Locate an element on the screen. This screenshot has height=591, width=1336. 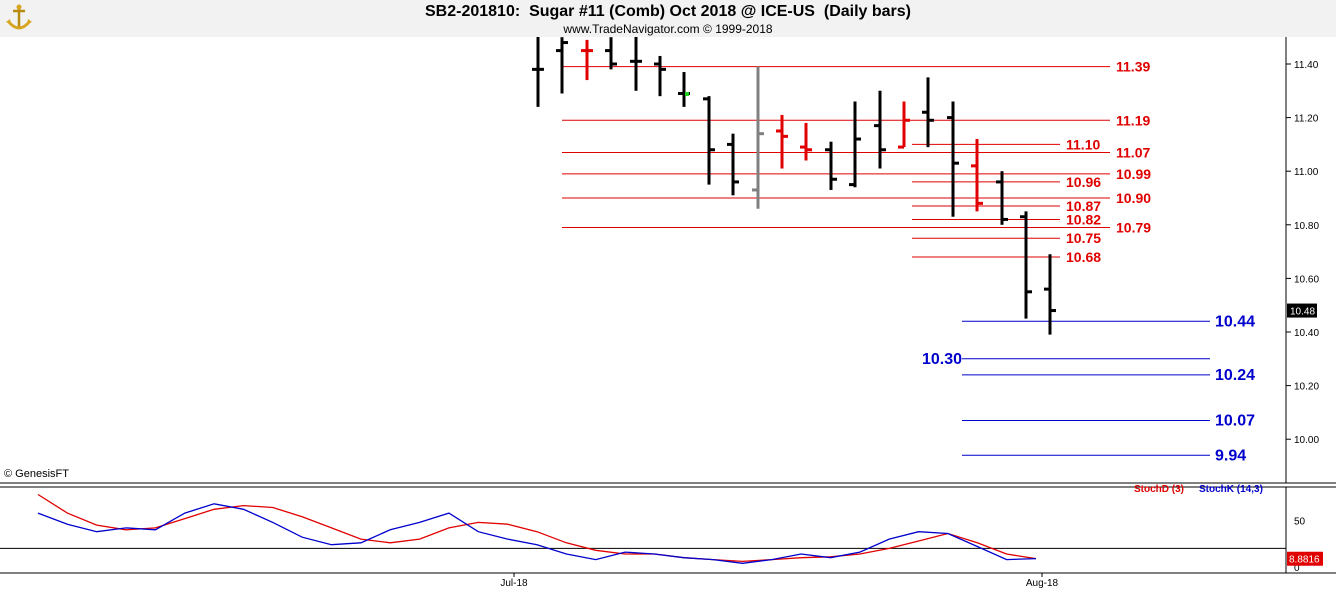
signal-marker-icon is located at coordinates (687, 94).